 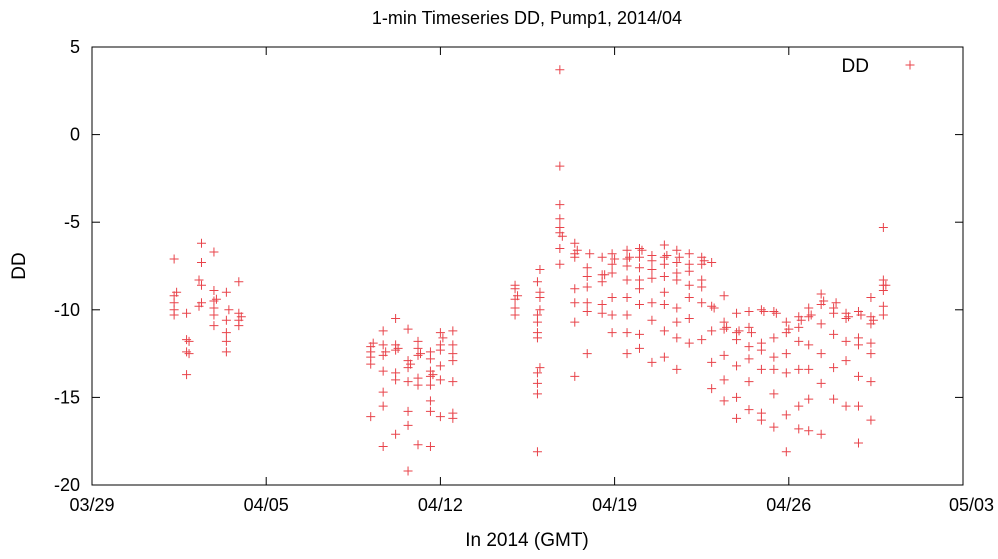 What do you see at coordinates (614, 505) in the screenshot?
I see `x-tick-label: 04/19` at bounding box center [614, 505].